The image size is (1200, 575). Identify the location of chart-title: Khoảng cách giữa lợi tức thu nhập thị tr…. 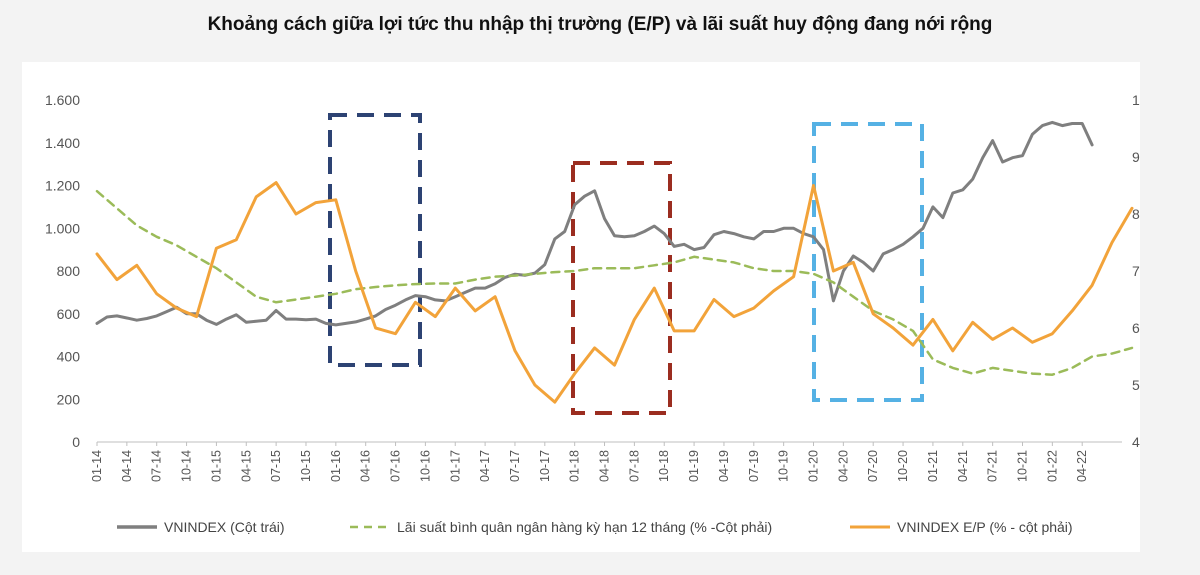
(600, 24).